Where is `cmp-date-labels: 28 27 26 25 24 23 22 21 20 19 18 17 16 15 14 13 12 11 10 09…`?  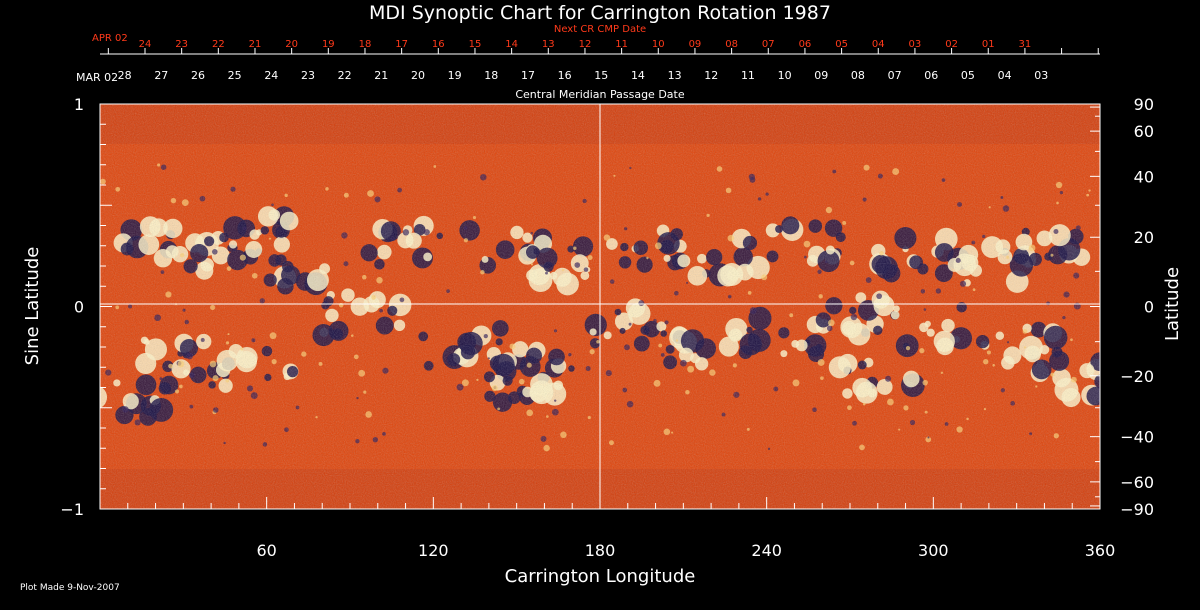
cmp-date-labels: 28 27 26 25 24 23 22 21 20 19 18 17 16 15 14 13 12 11 10 09… is located at coordinates (583, 75).